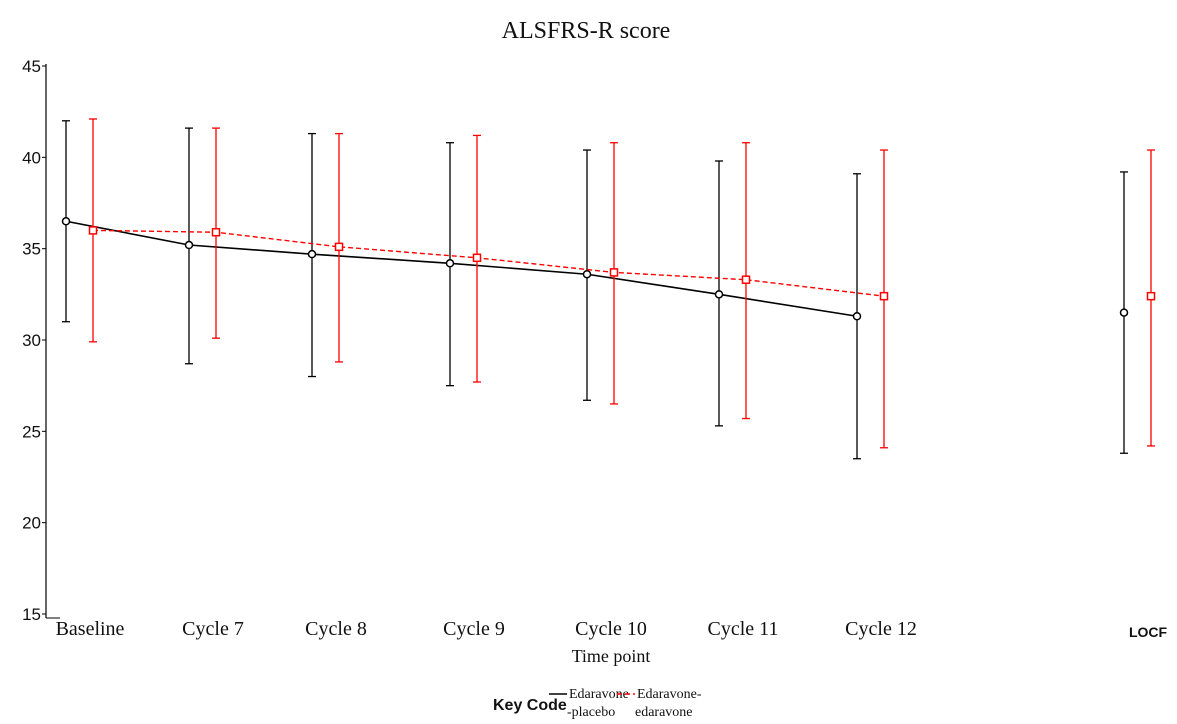  What do you see at coordinates (1148, 632) in the screenshot?
I see `x-tick-label: LOCF` at bounding box center [1148, 632].